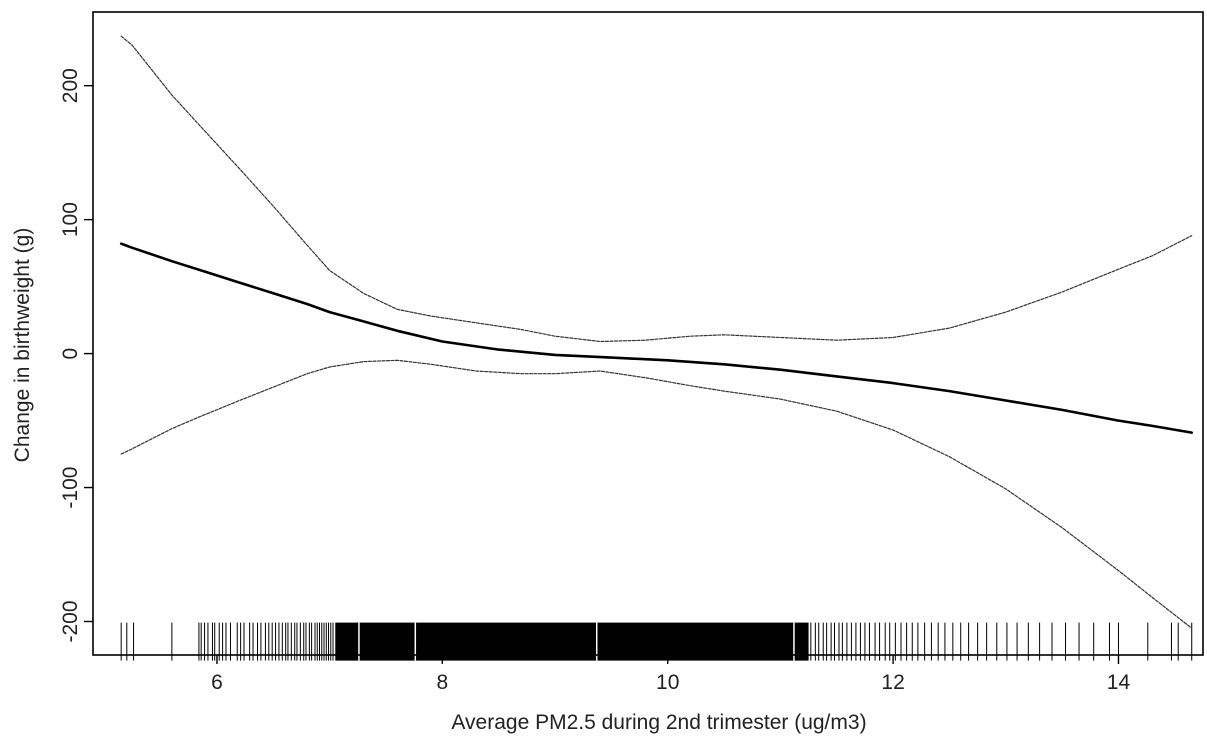 The width and height of the screenshot is (1207, 738). I want to click on y-axis: -200 -100 0 100 200, so click(76, 355).